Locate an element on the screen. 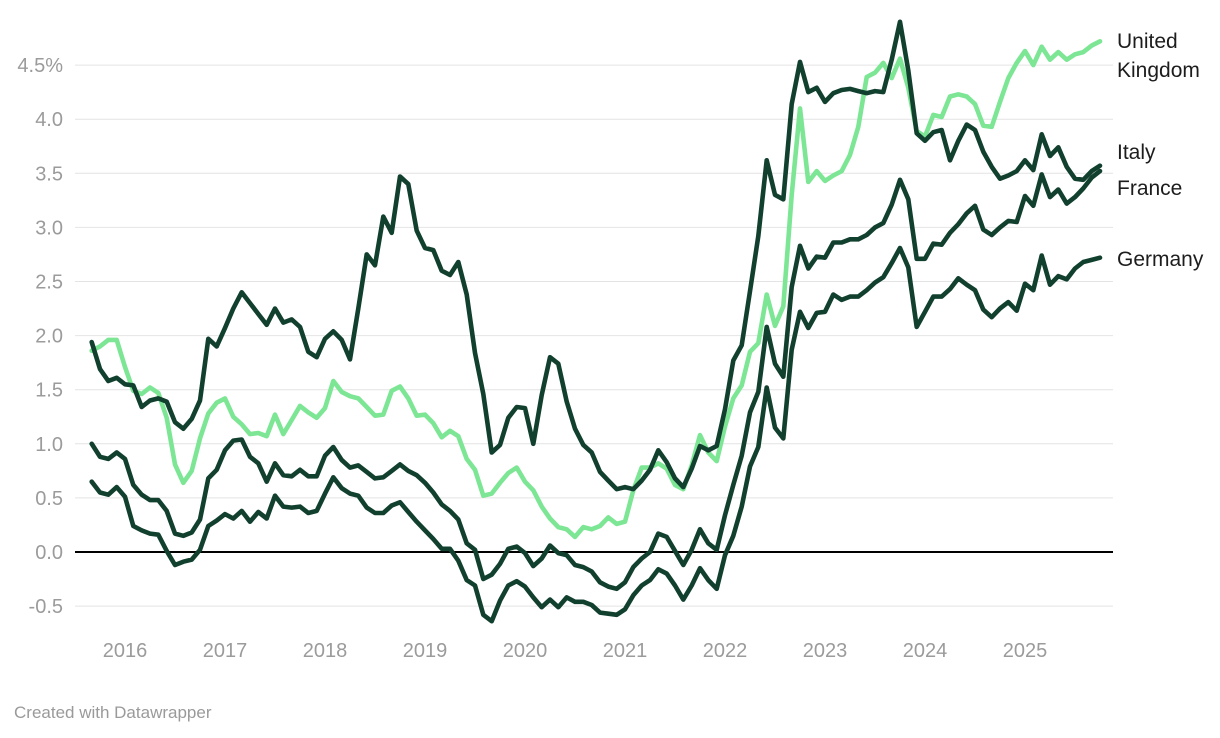 The width and height of the screenshot is (1220, 738). series-label-germany: Germany is located at coordinates (1160, 259).